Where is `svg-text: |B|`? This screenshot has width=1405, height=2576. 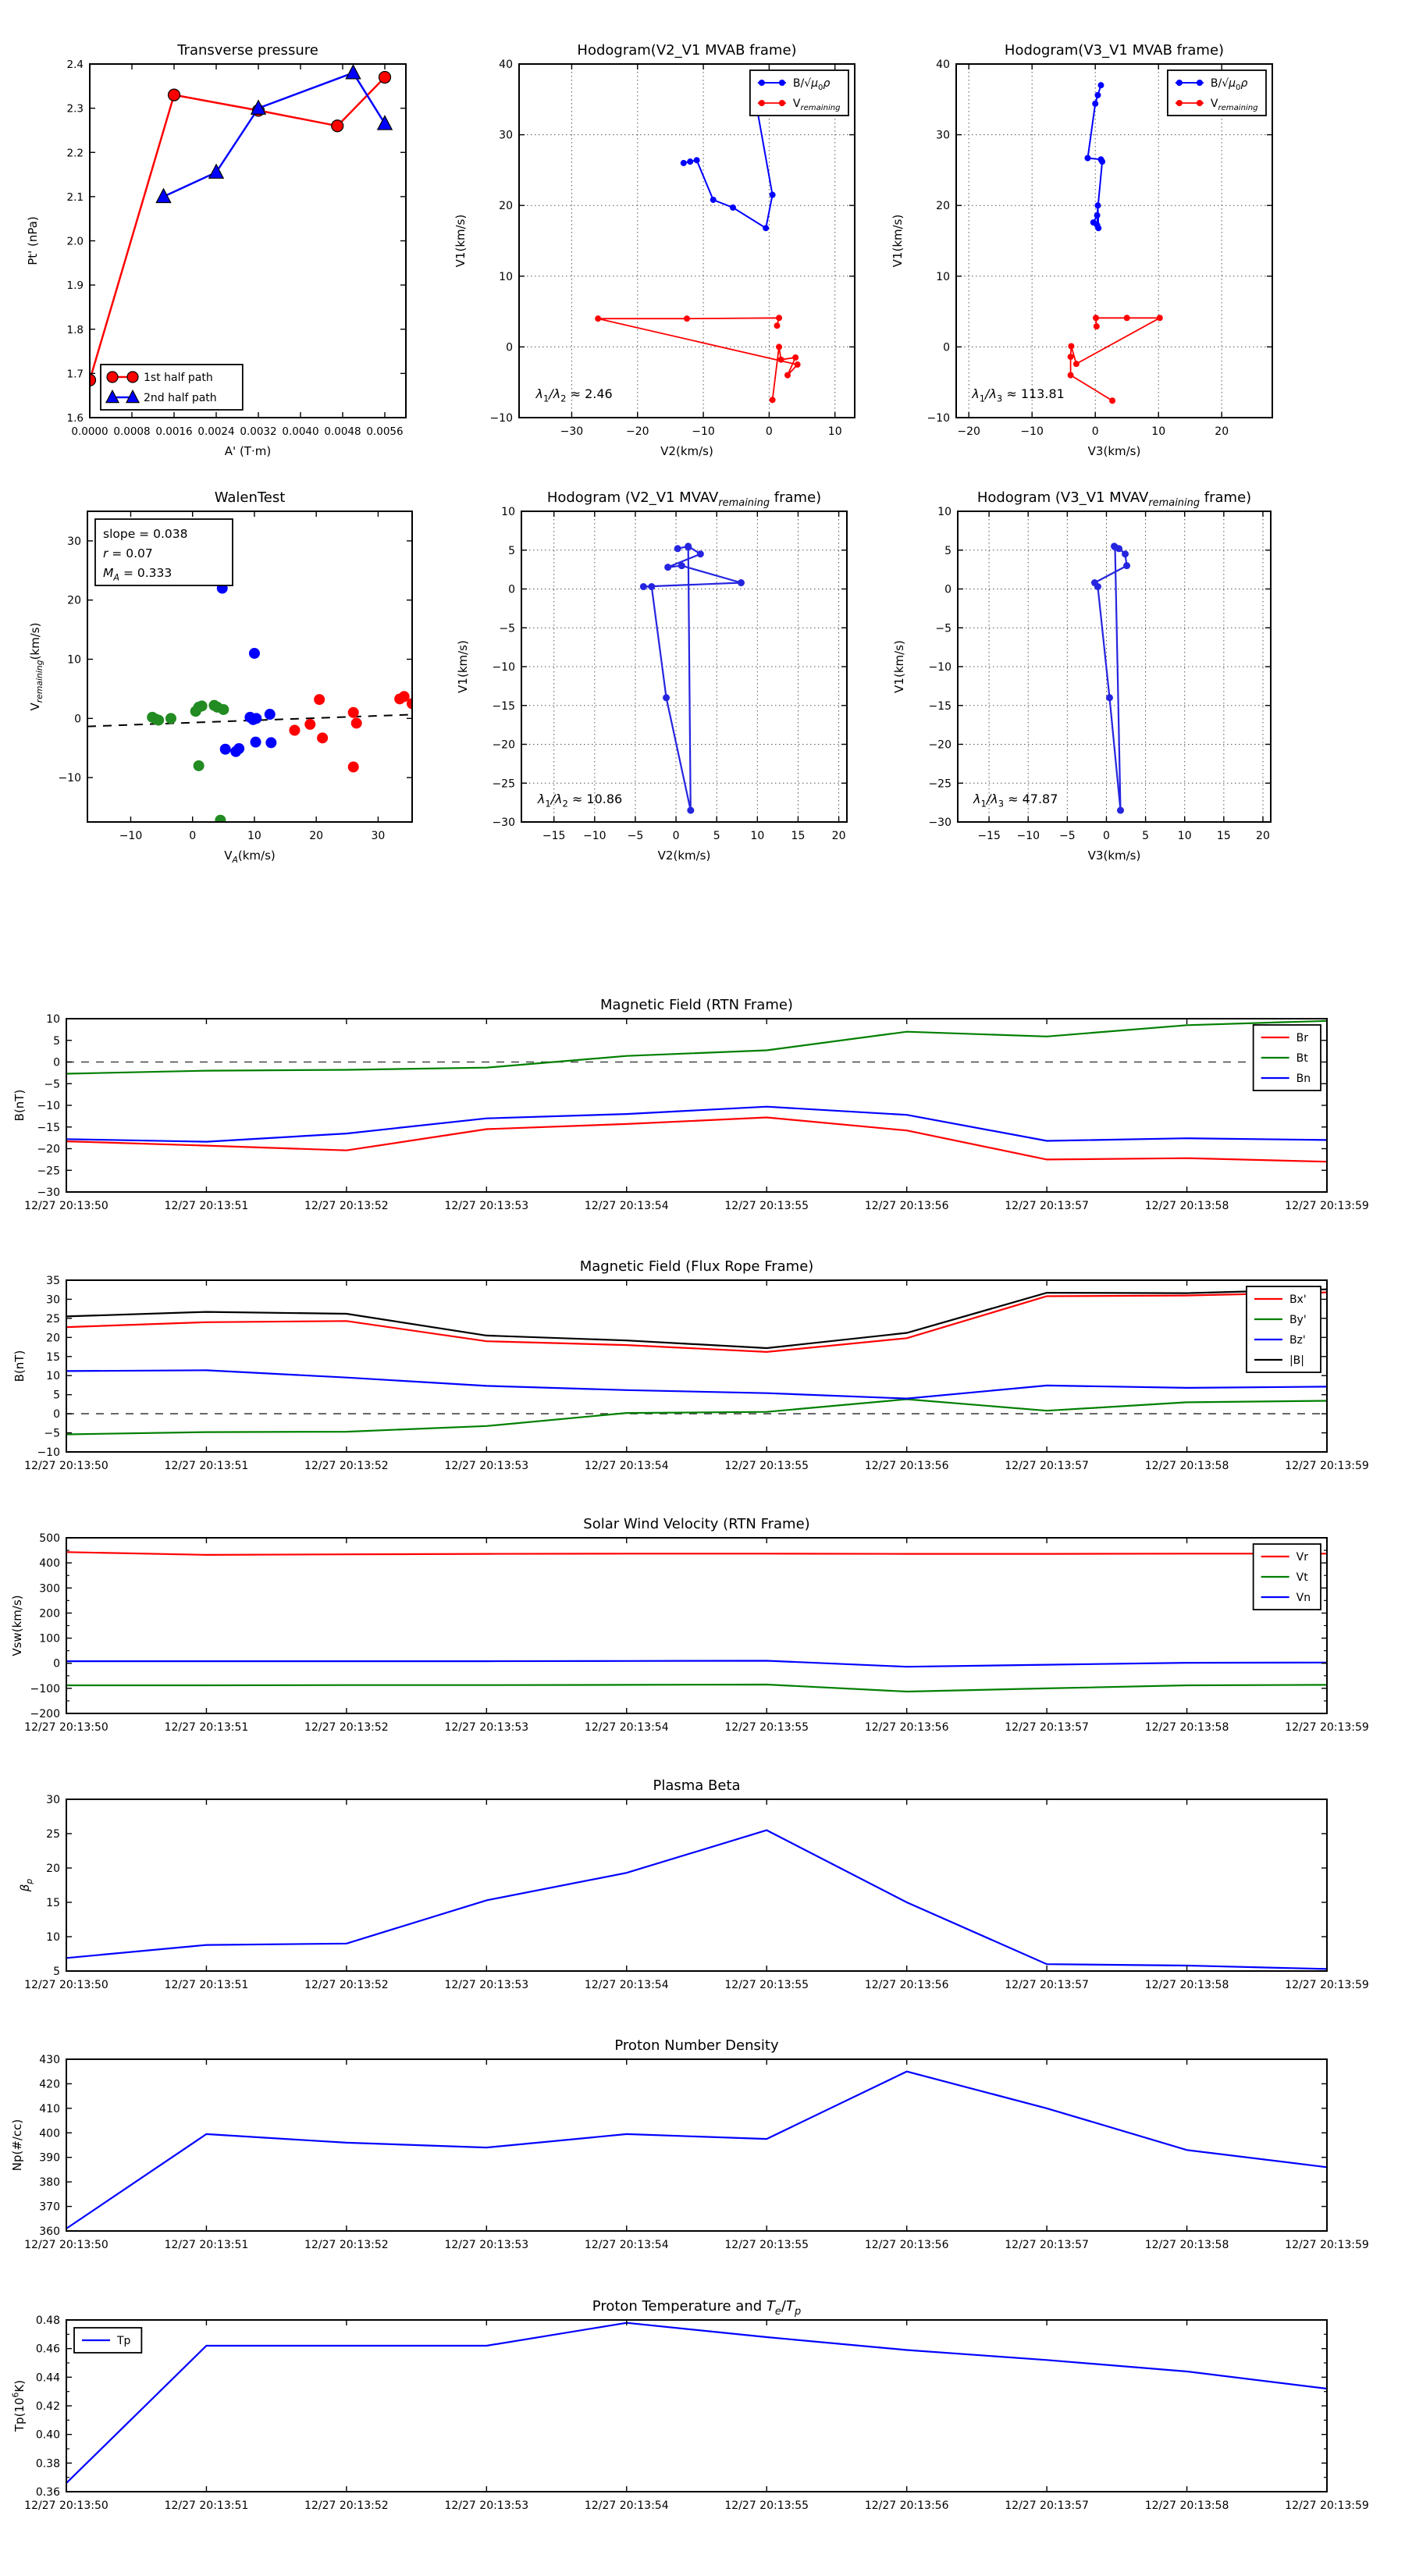
svg-text: |B| is located at coordinates (1296, 1360).